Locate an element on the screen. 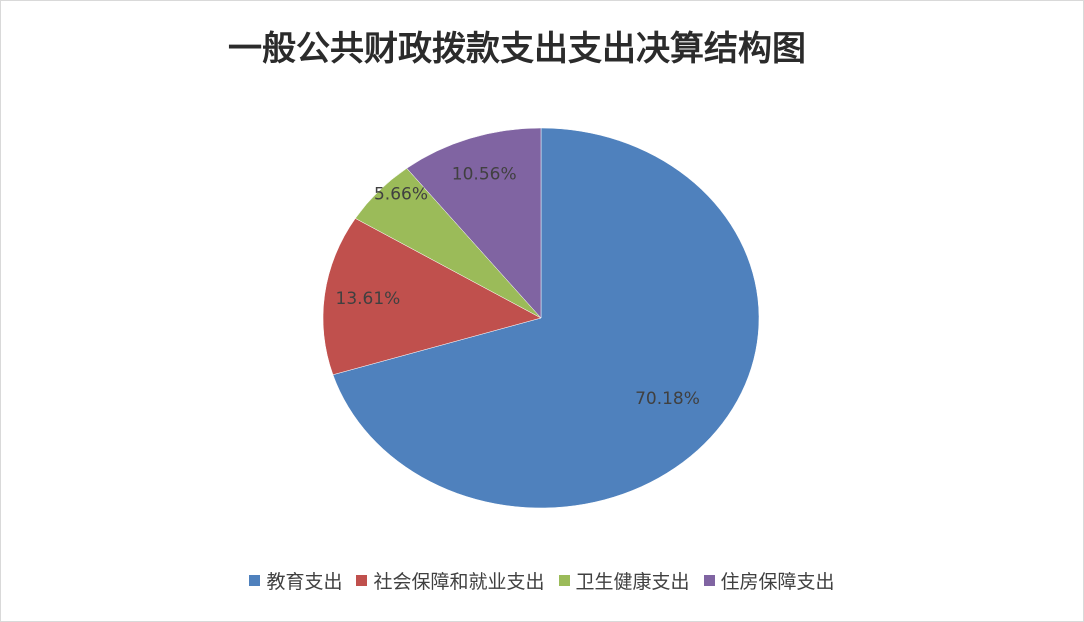  legend-label: 社会保障和就业支出 is located at coordinates (459, 582).